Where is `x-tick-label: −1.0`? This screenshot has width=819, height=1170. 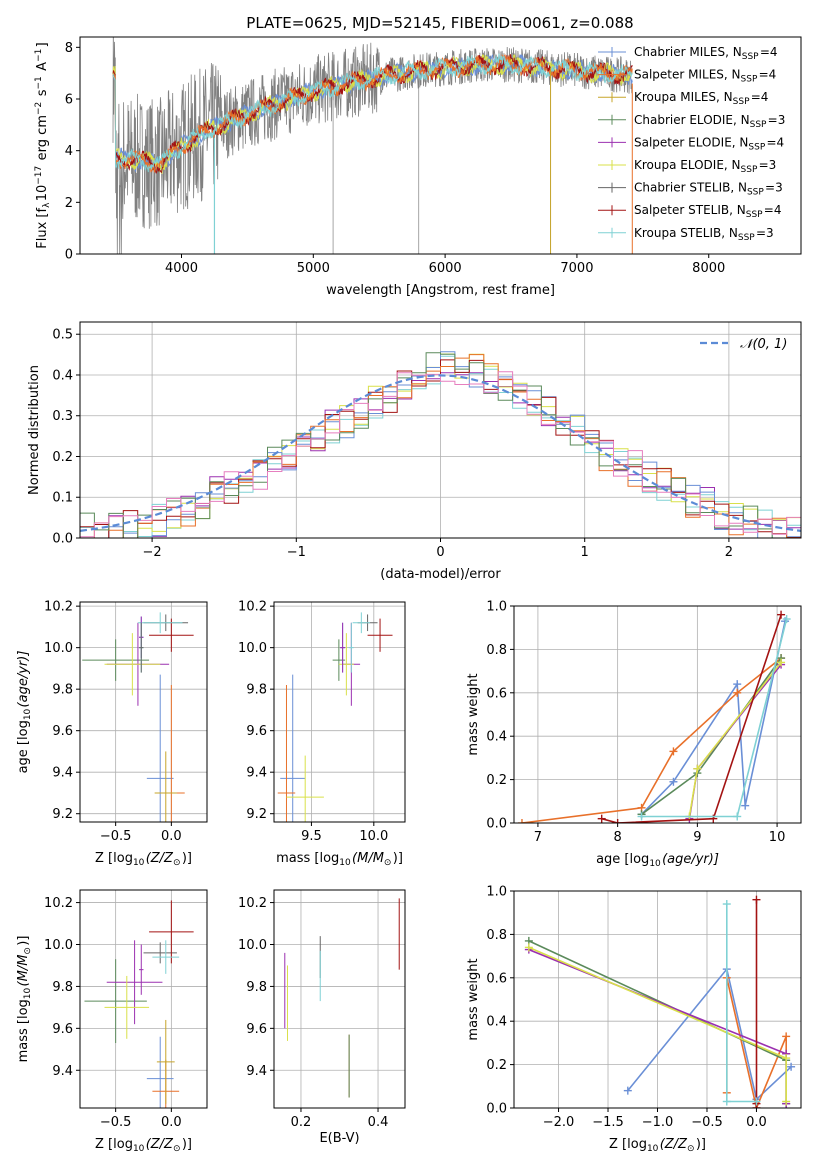 x-tick-label: −1.0 is located at coordinates (658, 1122).